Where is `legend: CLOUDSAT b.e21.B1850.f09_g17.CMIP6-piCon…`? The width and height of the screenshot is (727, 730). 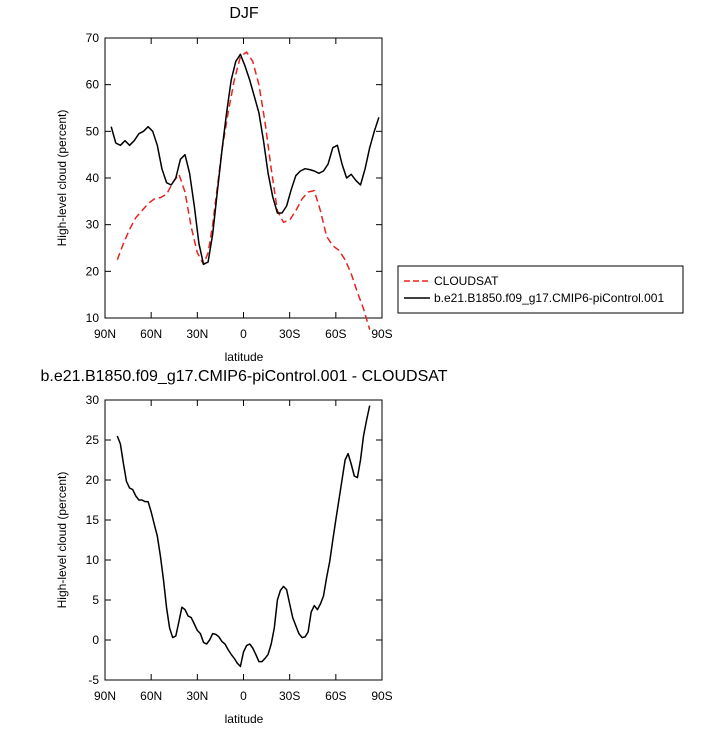
legend: CLOUDSAT b.e21.B1850.f09_g17.CMIP6-piCon… is located at coordinates (540, 289).